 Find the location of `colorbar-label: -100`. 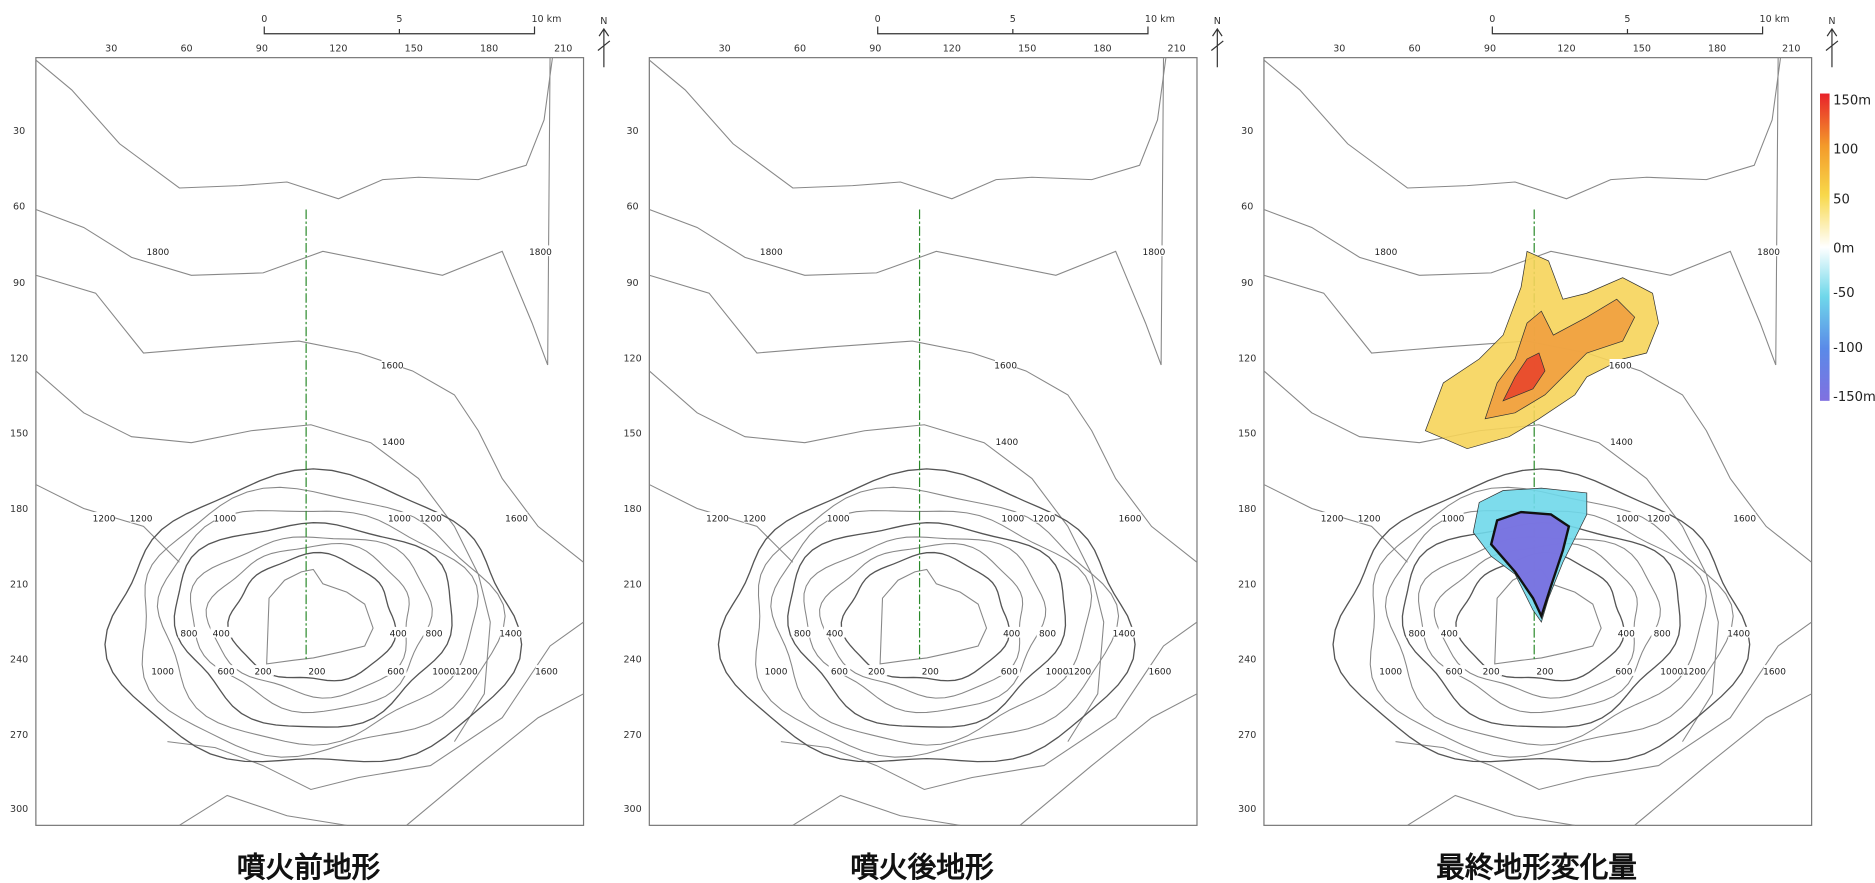

colorbar-label: -100 is located at coordinates (1848, 348).